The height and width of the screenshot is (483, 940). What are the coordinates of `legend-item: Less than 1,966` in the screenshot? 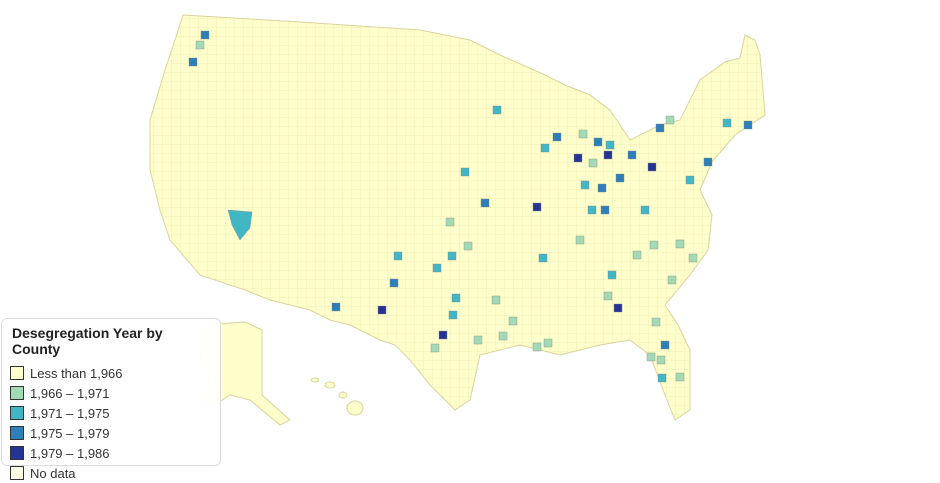 It's located at (111, 373).